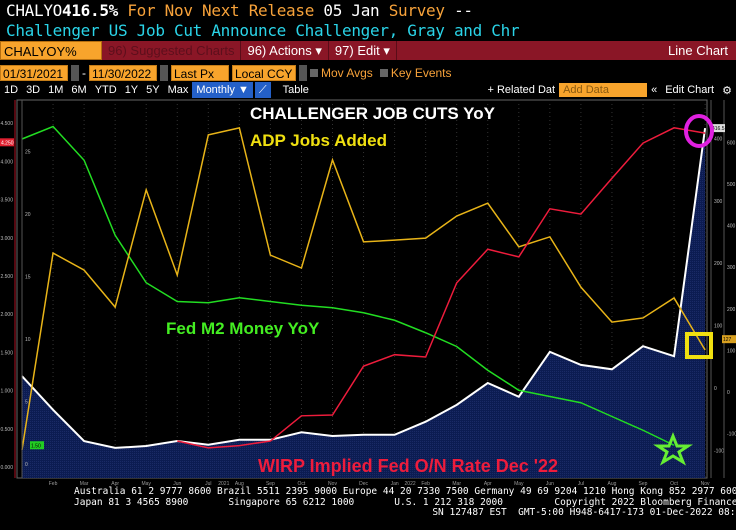 This screenshot has width=736, height=530. What do you see at coordinates (347, 72) in the screenshot?
I see `mov-avgs-label: Mov Avgs` at bounding box center [347, 72].